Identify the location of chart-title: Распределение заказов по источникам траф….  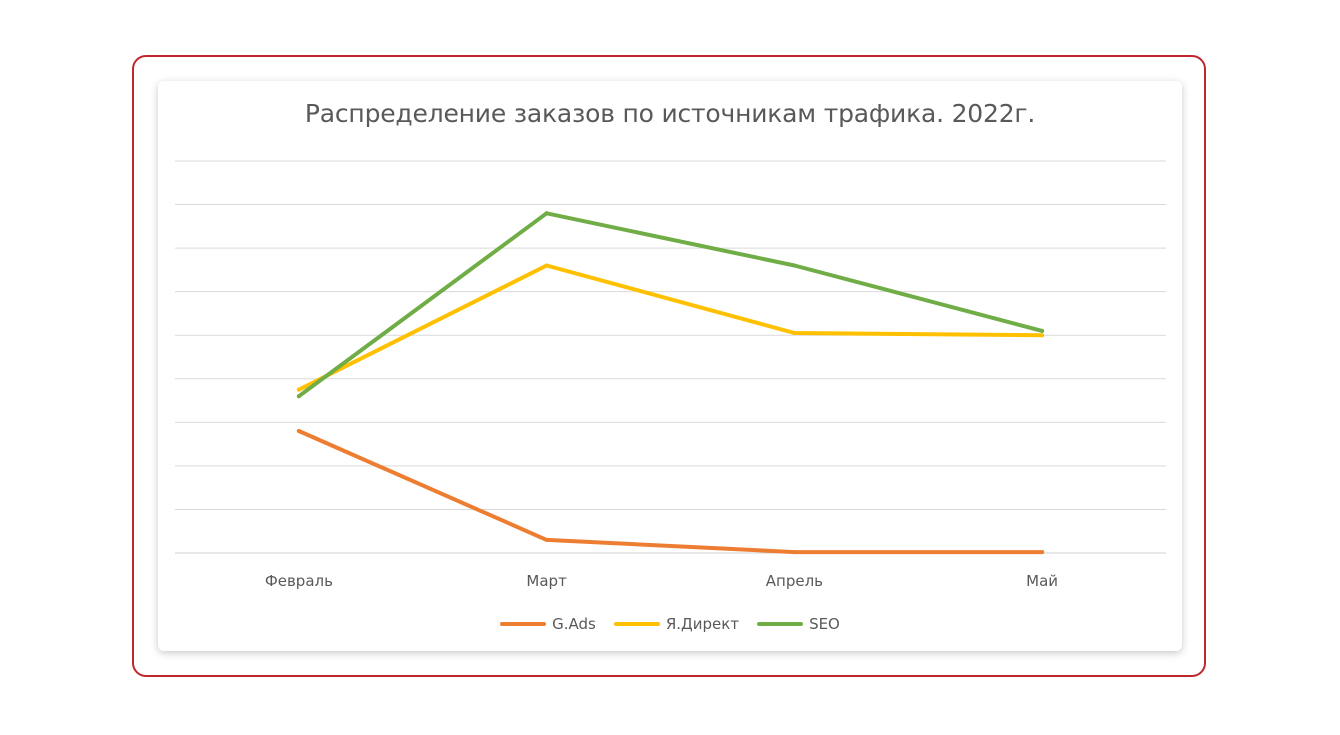
(670, 113).